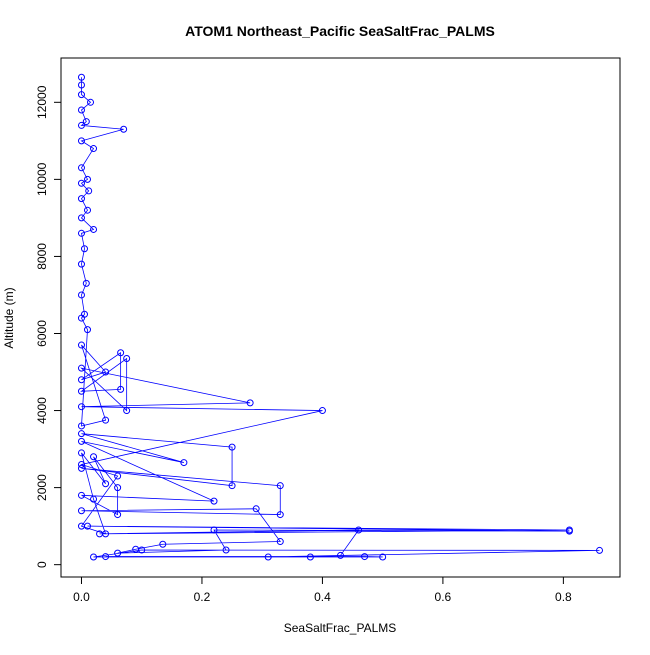 The height and width of the screenshot is (655, 650). I want to click on x-tick-label: 0.4, so click(322, 597).